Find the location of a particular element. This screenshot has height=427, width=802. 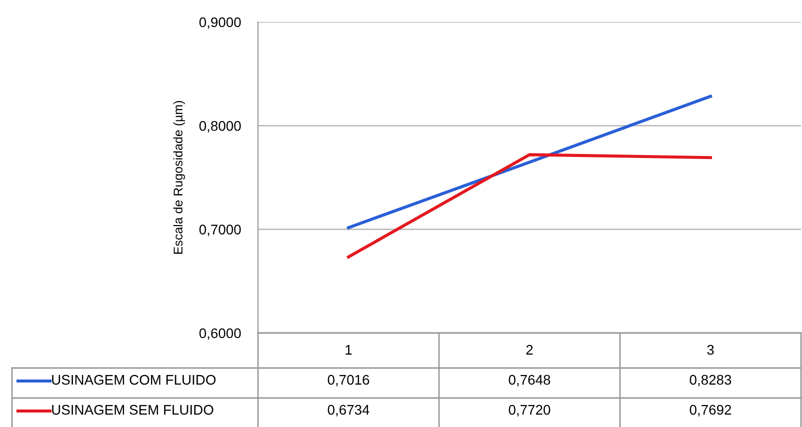

y-axis-title: Escala de Rugosidade (µm) is located at coordinates (179, 177).